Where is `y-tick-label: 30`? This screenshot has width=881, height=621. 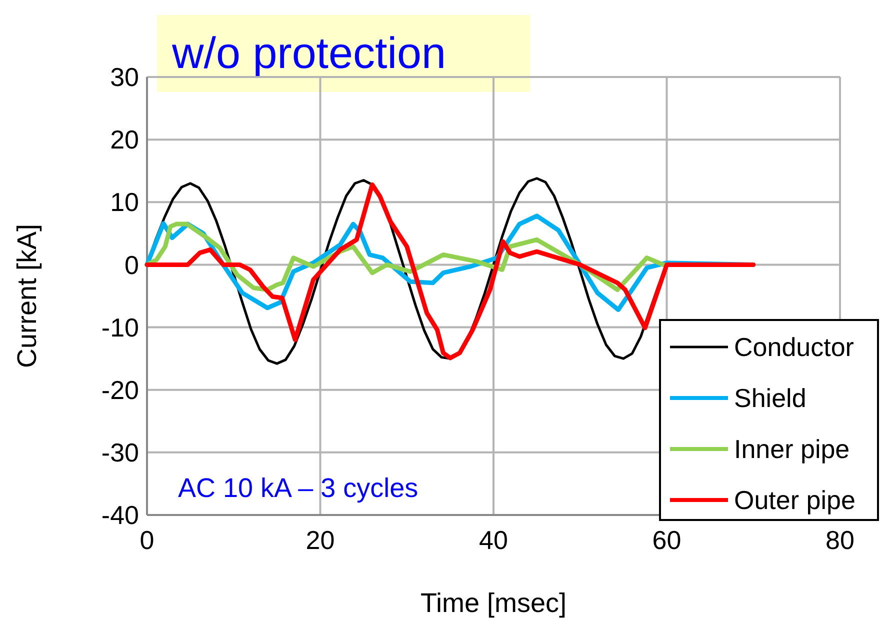
y-tick-label: 30 is located at coordinates (124, 77).